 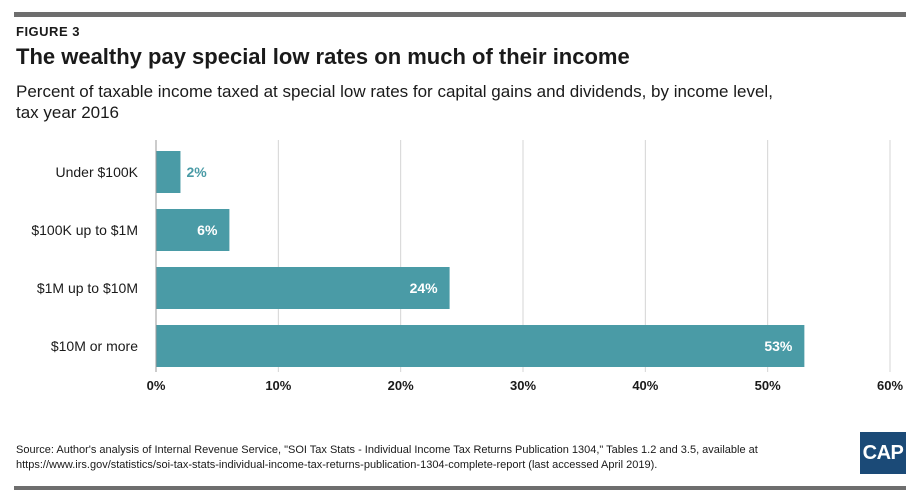 What do you see at coordinates (645, 385) in the screenshot?
I see `x-tick-label: 40%` at bounding box center [645, 385].